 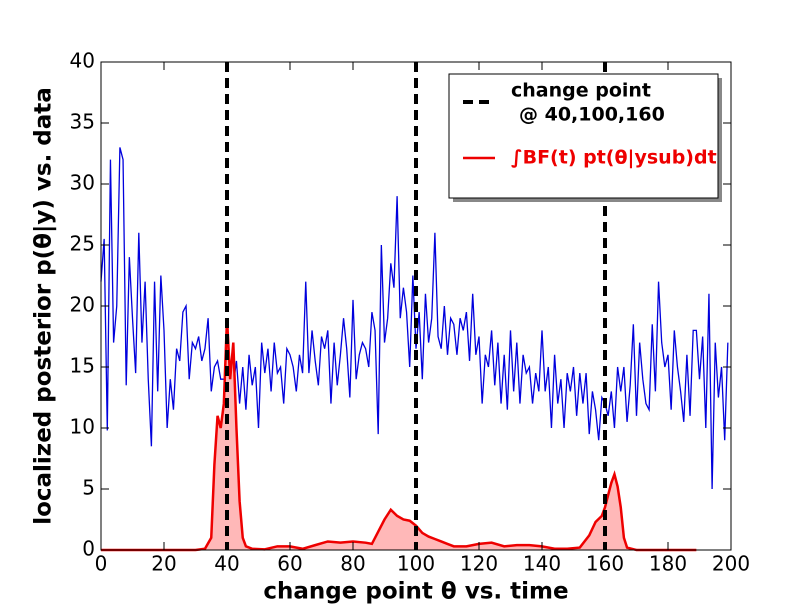 What do you see at coordinates (101, 564) in the screenshot?
I see `x-tick-label: 0` at bounding box center [101, 564].